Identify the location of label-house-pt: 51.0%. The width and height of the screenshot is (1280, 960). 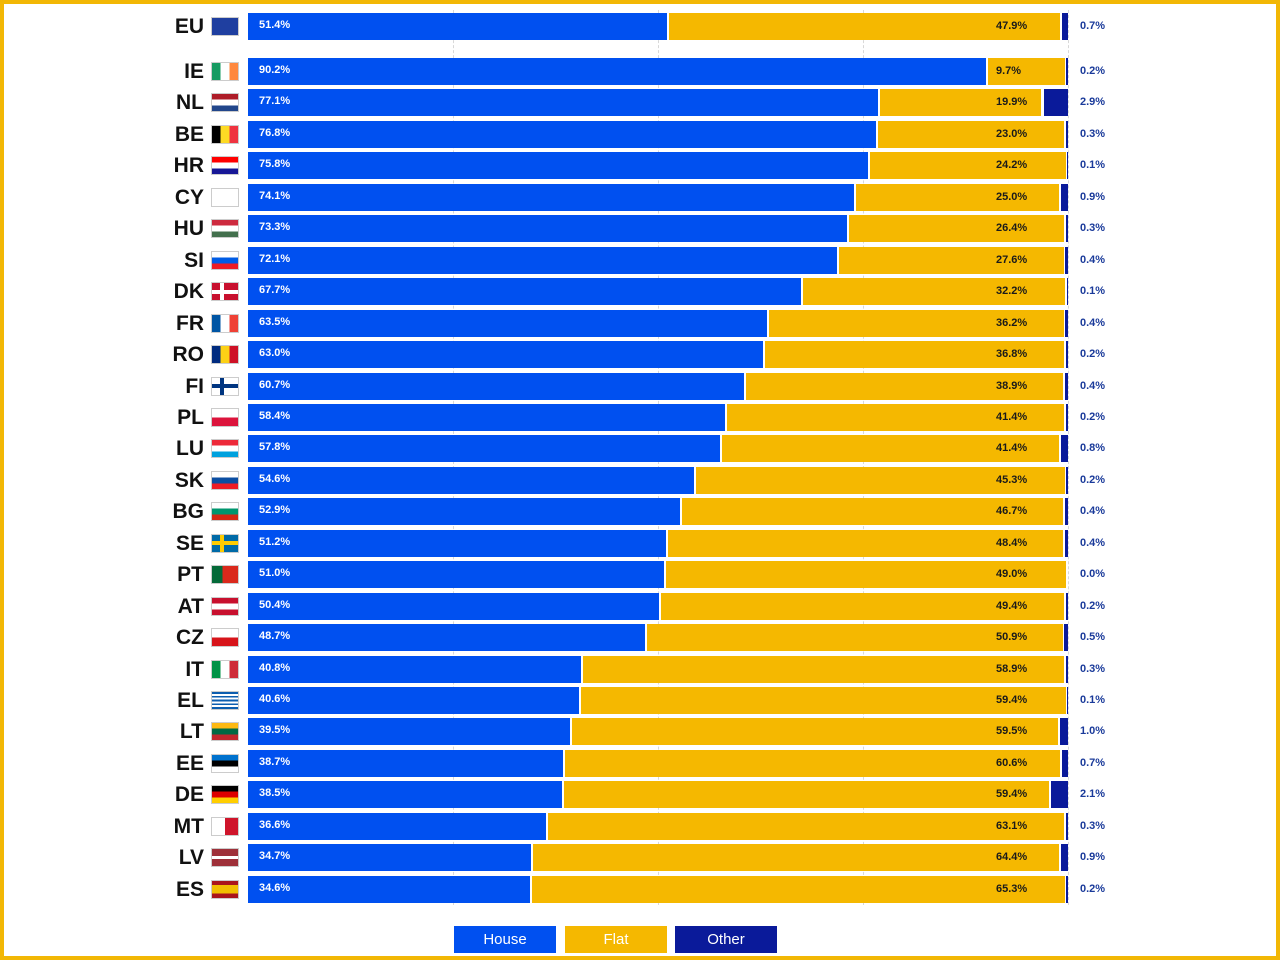
(275, 573).